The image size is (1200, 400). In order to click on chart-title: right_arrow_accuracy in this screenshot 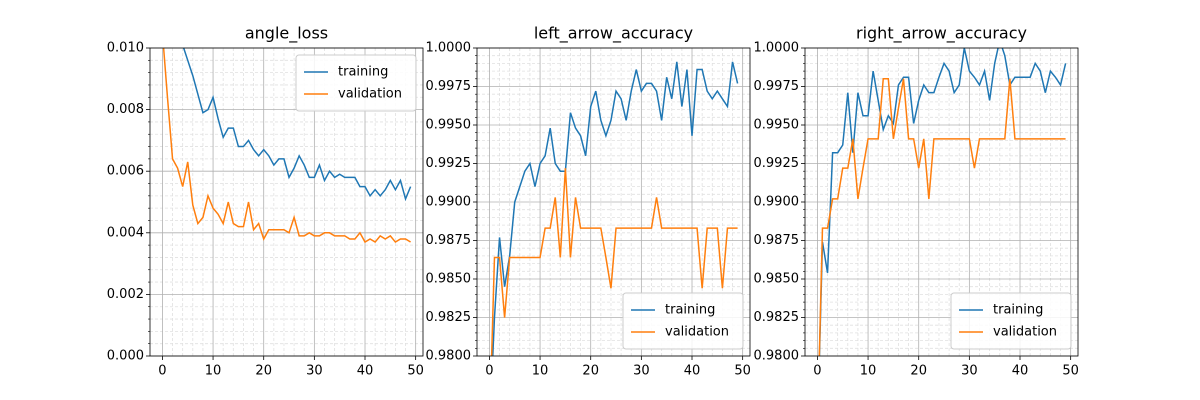, I will do `click(941, 34)`.